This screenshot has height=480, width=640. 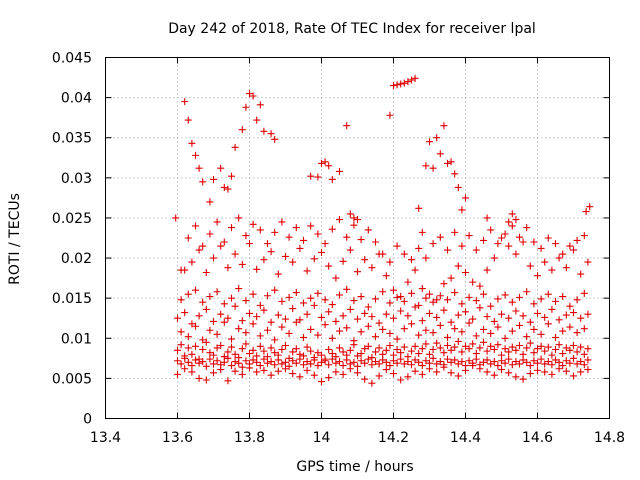 I want to click on x-tick-label: 14.4, so click(x=465, y=438).